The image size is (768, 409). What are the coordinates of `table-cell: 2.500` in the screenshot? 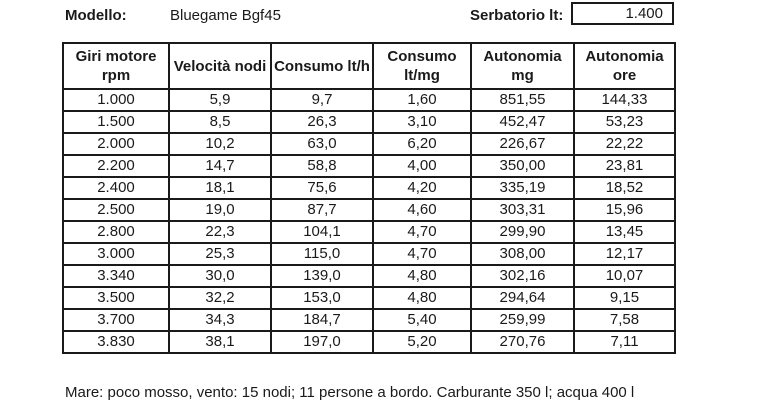 It's located at (116, 210).